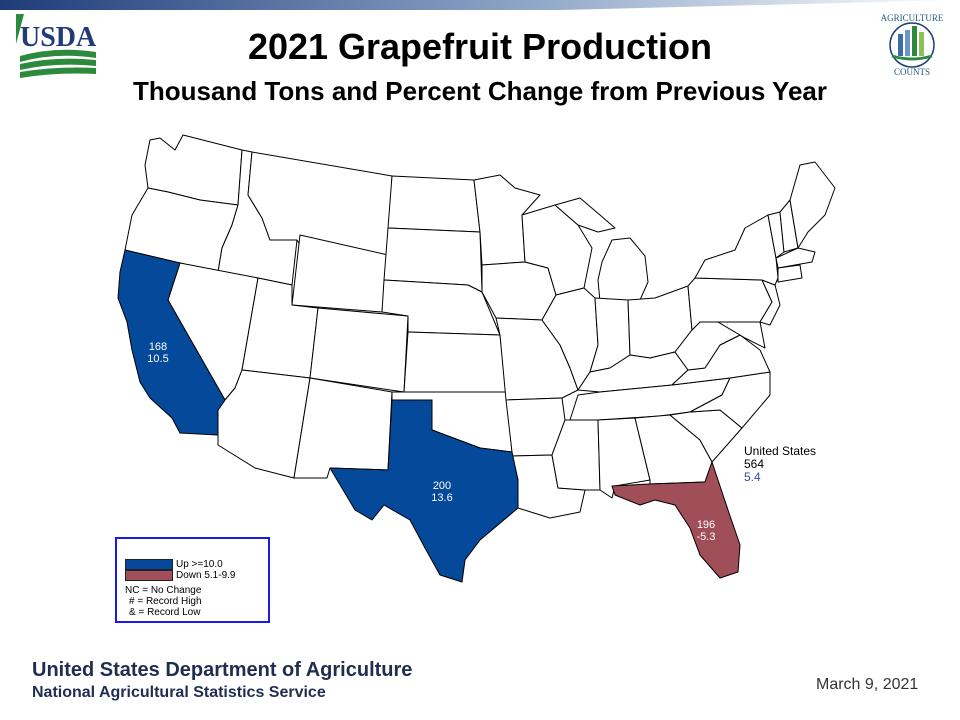  What do you see at coordinates (780, 451) in the screenshot?
I see `us-total-label: United States` at bounding box center [780, 451].